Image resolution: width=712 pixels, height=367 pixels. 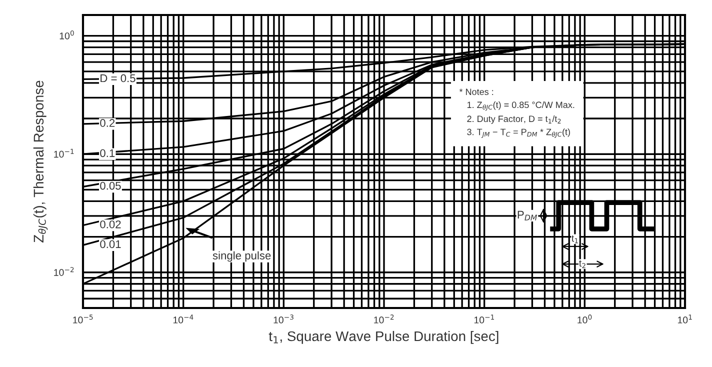 I want to click on x-tick-label: 10$^{−2}$, so click(x=384, y=319).